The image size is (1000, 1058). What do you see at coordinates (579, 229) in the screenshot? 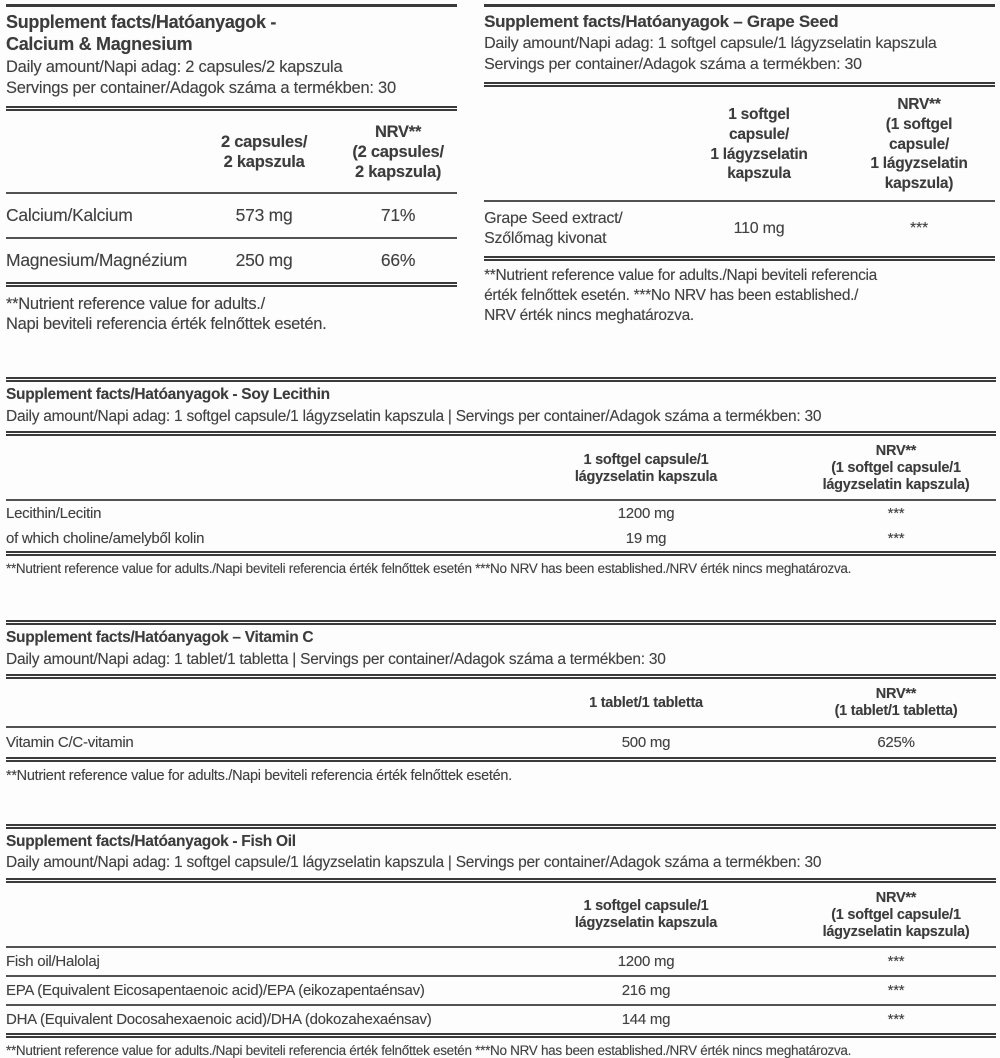
I see `ingredient-label: Grape Seed extract/ Szőlőmag kivonat` at bounding box center [579, 229].